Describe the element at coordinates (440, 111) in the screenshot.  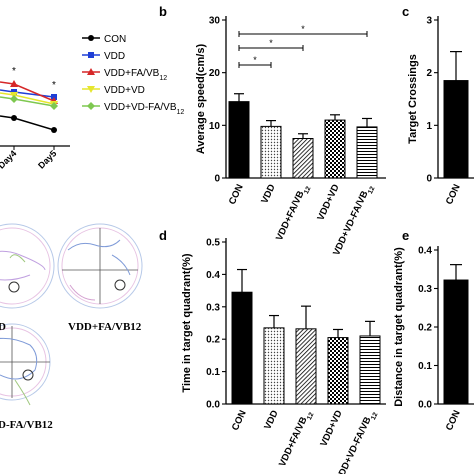
I see `bar-chart-c: 0 1 2 3 Target Crossings CON` at that location.